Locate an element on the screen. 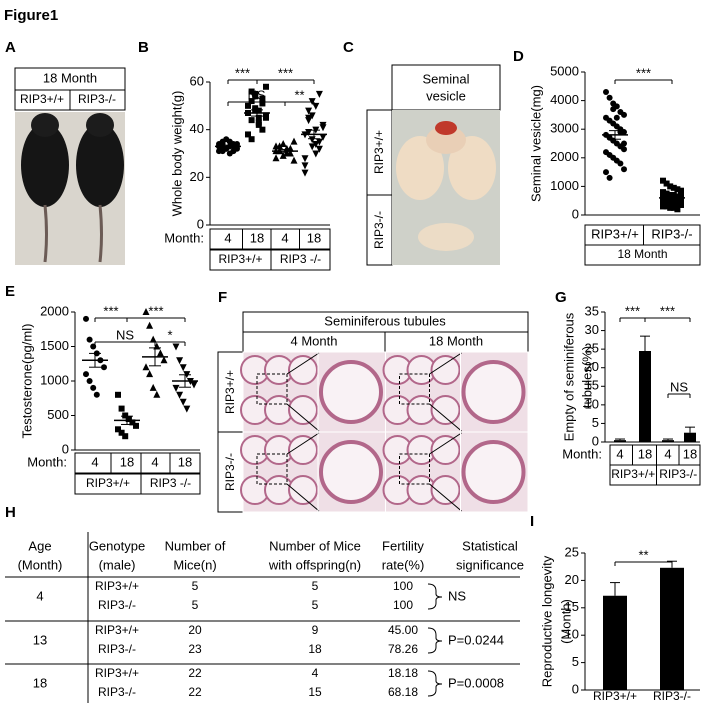 This screenshot has width=711, height=703. table-header: (Month) is located at coordinates (40, 564).